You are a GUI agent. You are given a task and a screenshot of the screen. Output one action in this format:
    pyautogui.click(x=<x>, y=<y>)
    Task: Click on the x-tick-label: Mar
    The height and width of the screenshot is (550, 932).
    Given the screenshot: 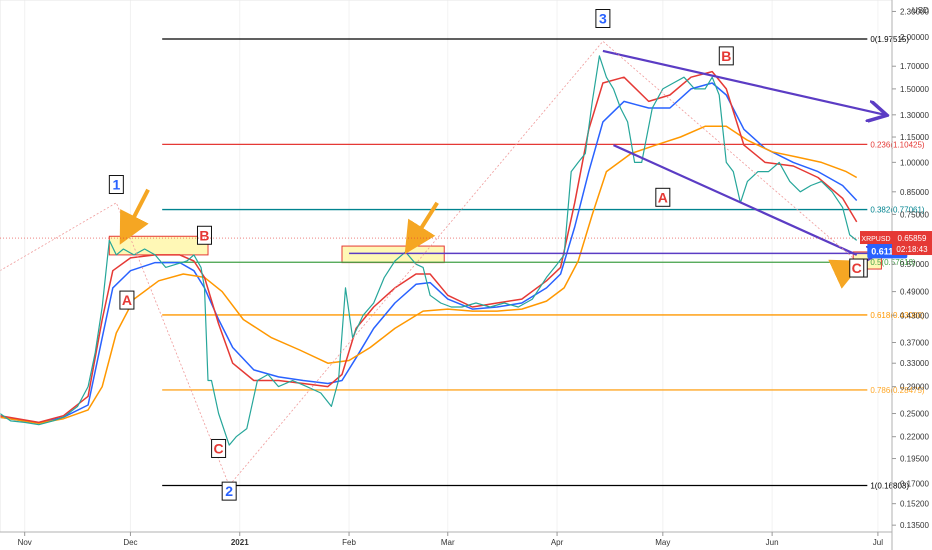 What is the action you would take?
    pyautogui.click(x=448, y=542)
    